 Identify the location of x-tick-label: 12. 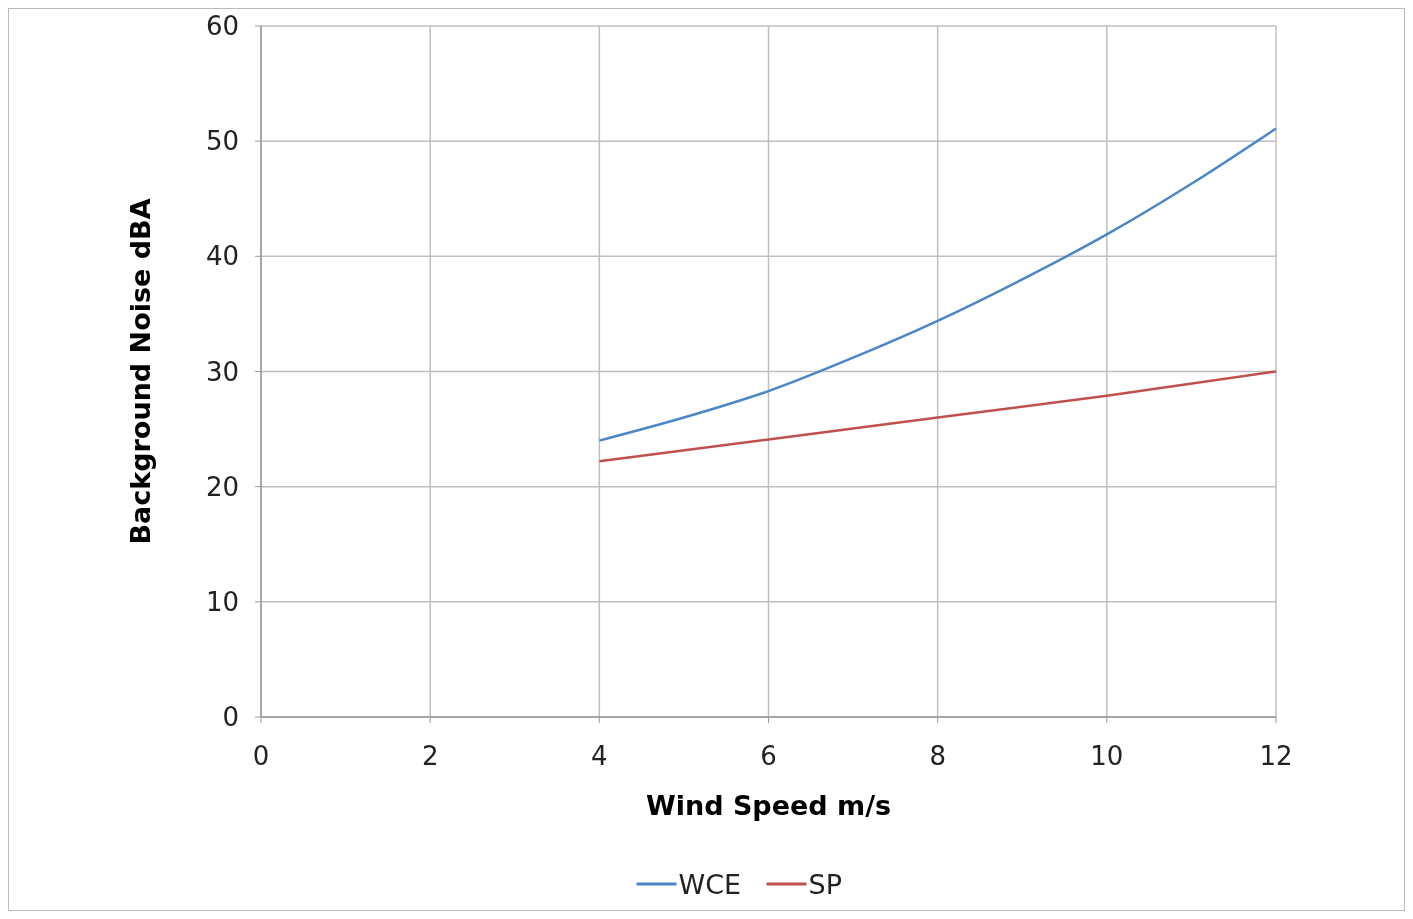
(1276, 756).